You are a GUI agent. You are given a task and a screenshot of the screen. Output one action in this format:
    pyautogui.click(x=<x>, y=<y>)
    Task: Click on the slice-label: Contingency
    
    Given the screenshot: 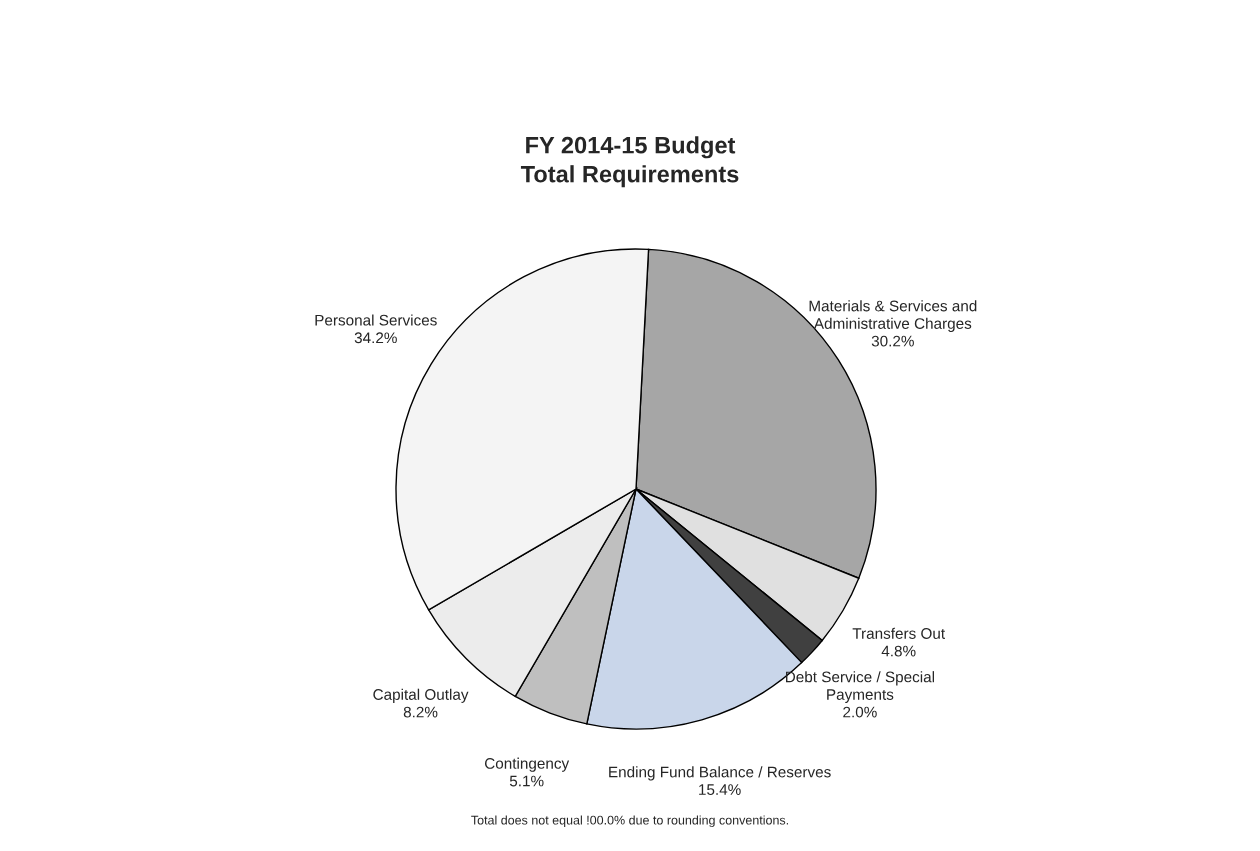 What is the action you would take?
    pyautogui.click(x=527, y=764)
    